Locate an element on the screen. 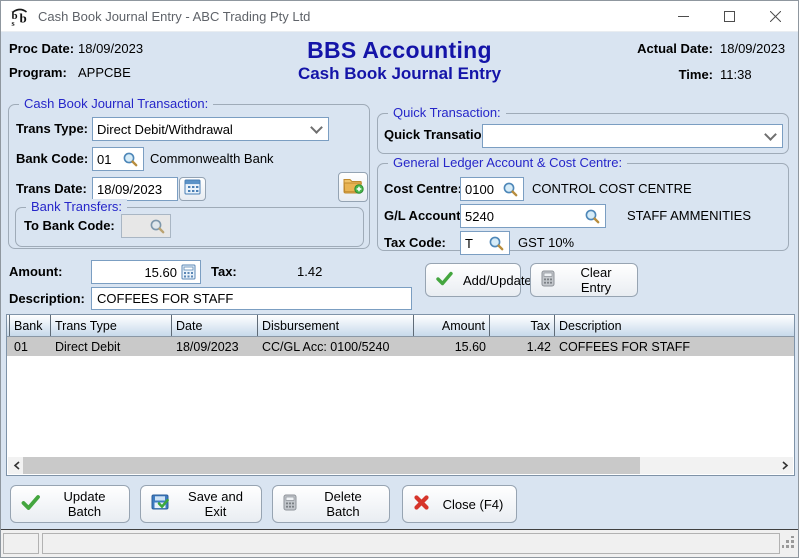 This screenshot has height=558, width=799. col-header-description: Description is located at coordinates (590, 325).